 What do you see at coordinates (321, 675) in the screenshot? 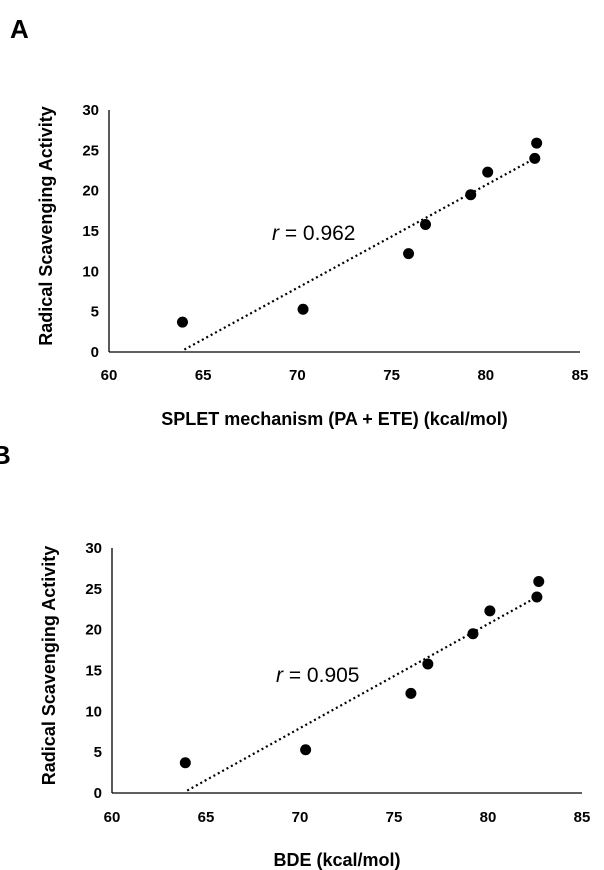
I see `correlation-value: = 0.905` at bounding box center [321, 675].